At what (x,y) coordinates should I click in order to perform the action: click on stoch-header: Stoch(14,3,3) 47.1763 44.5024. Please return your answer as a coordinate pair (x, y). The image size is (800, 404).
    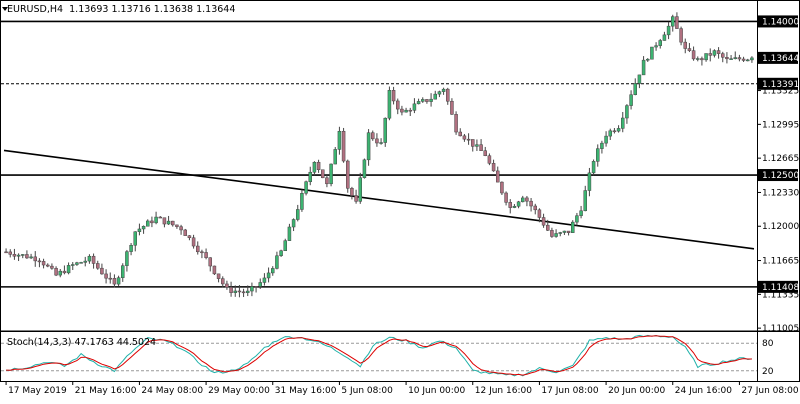
    Looking at the image, I should click on (81, 342).